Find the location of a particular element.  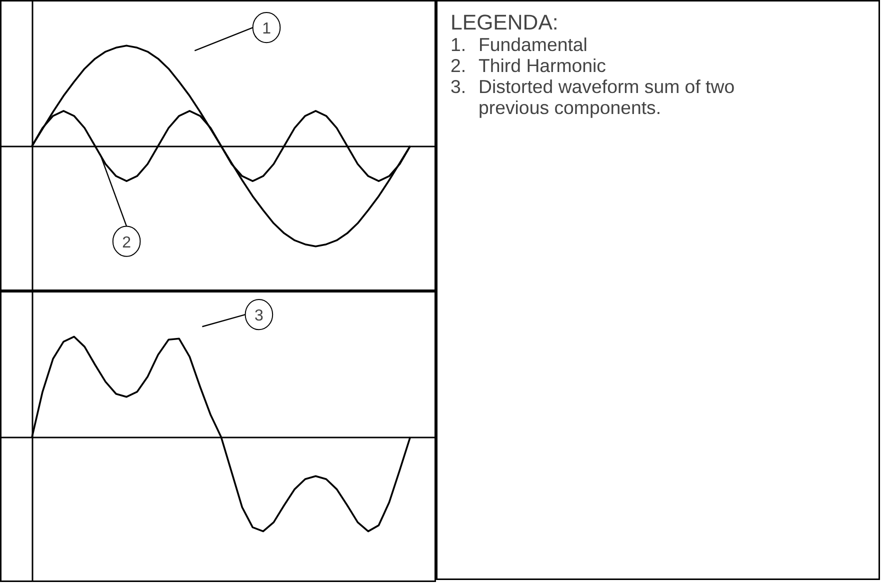

text: 3. Distorted waveform sum of two previous components. is located at coordinates (592, 97).